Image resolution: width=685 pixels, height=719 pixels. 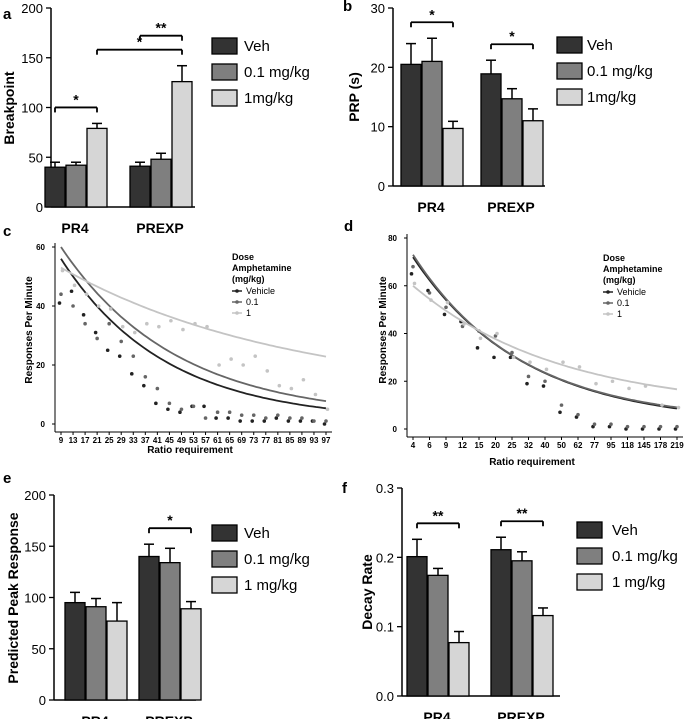 What do you see at coordinates (438, 515) in the screenshot?
I see `significance-star: **` at bounding box center [438, 515].